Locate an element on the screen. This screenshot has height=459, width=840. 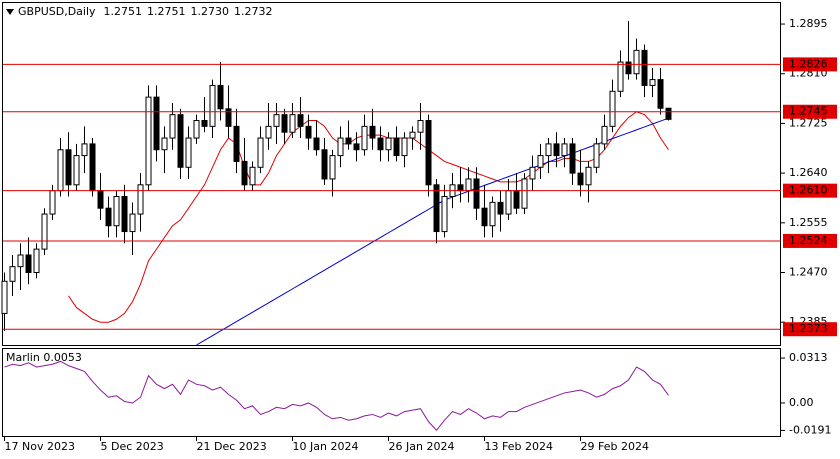
y-tick-label: 1.2725 is located at coordinates (808, 122).